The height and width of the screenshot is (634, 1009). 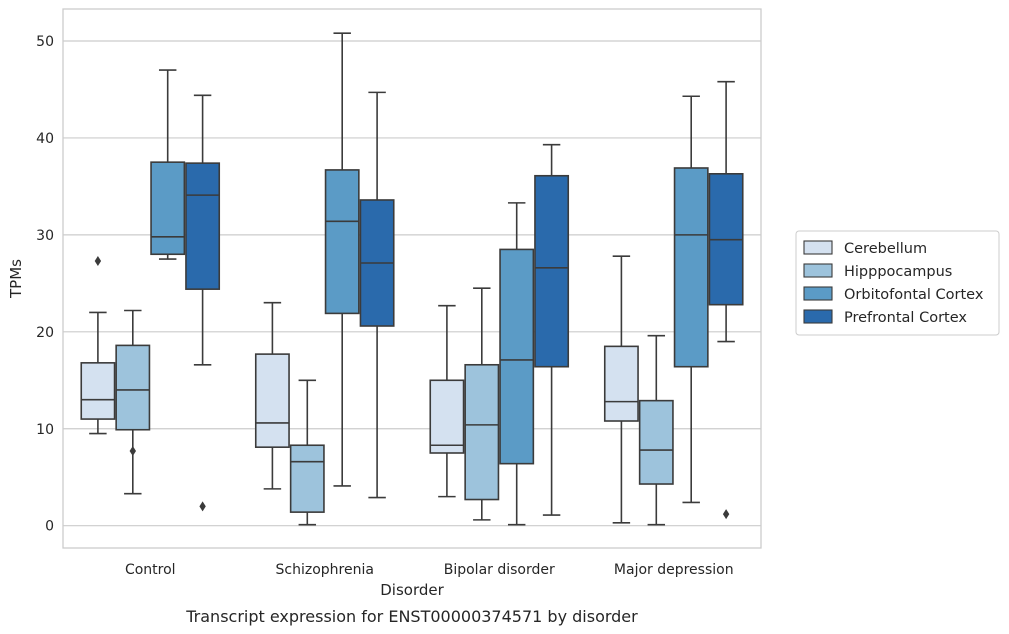 I want to click on legend-label: Orbitofontal Cortex, so click(x=914, y=295).